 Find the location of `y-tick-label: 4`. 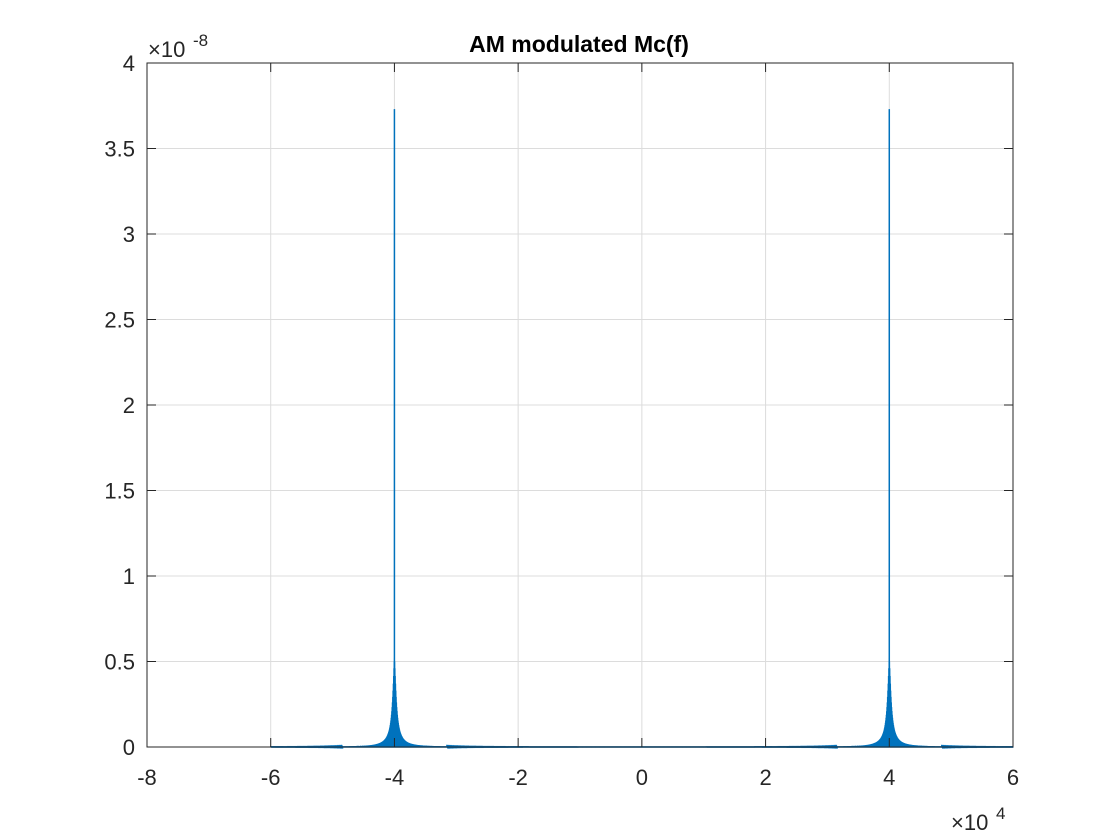

y-tick-label: 4 is located at coordinates (129, 63).